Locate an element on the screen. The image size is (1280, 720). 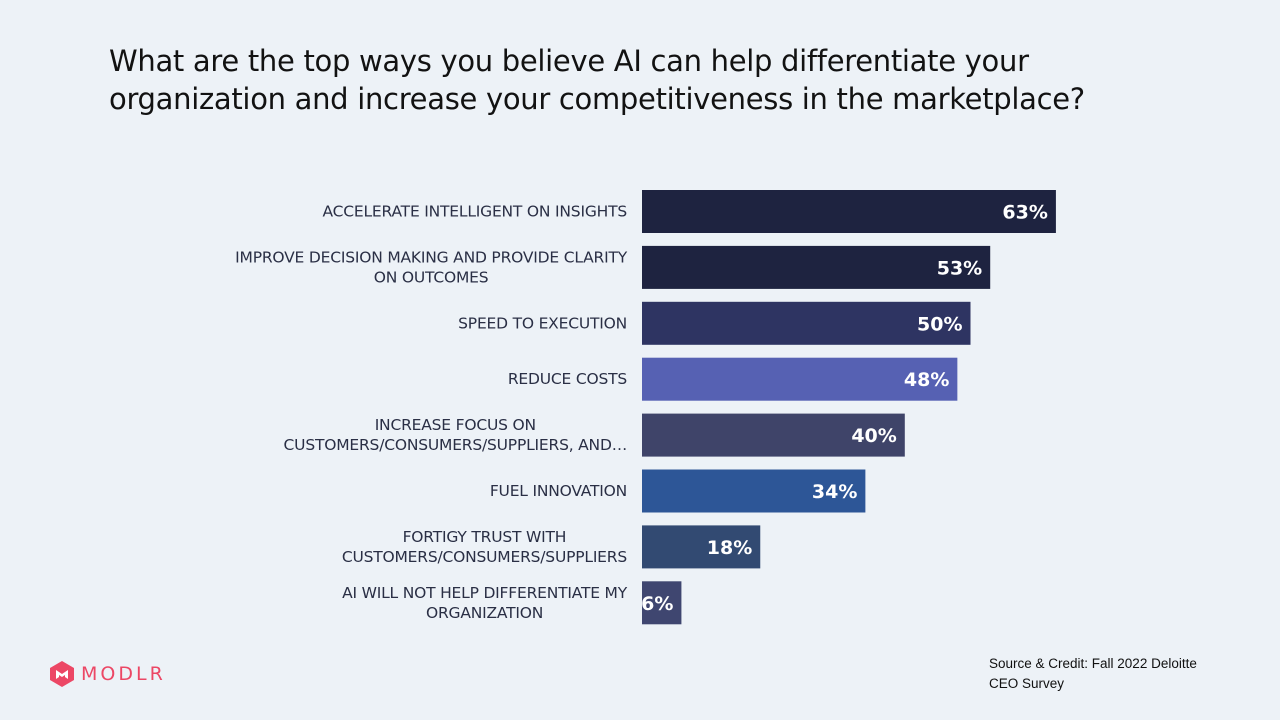
data-label-2: 53% is located at coordinates (959, 268).